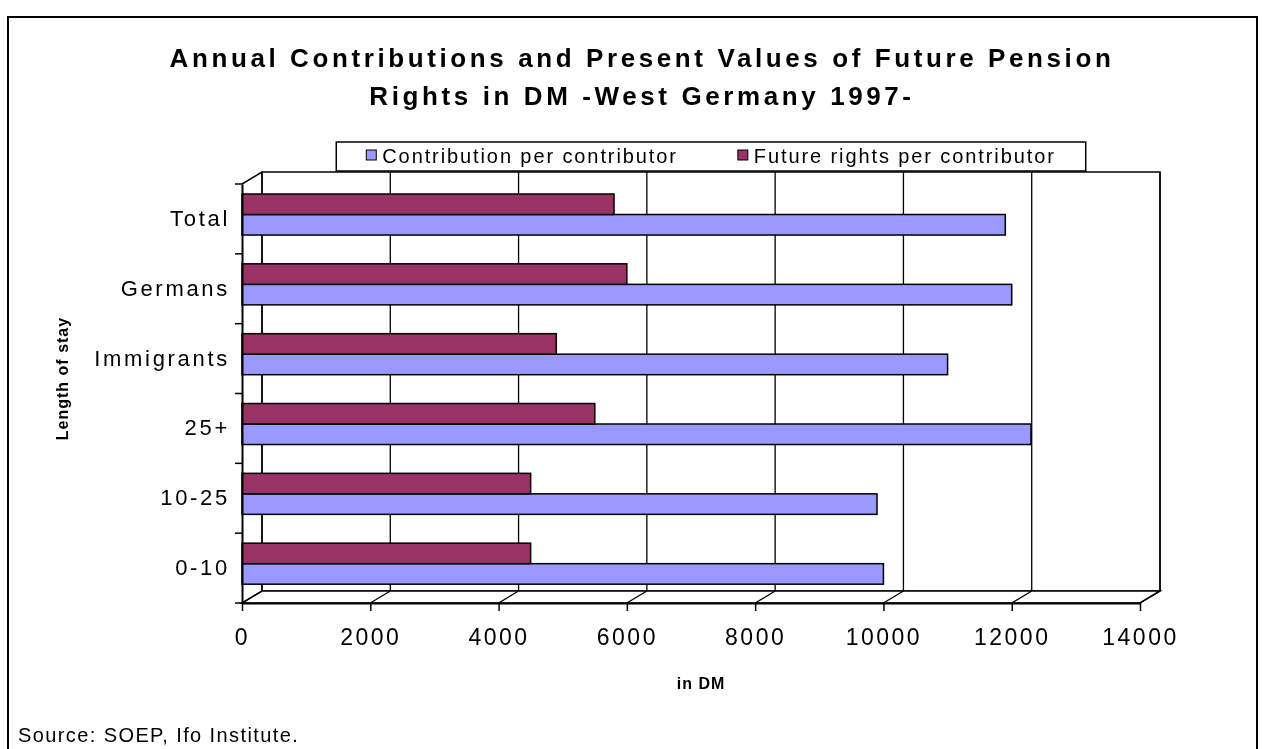 The width and height of the screenshot is (1263, 749). Describe the element at coordinates (195, 498) in the screenshot. I see `y-tick-label: 10-25` at that location.